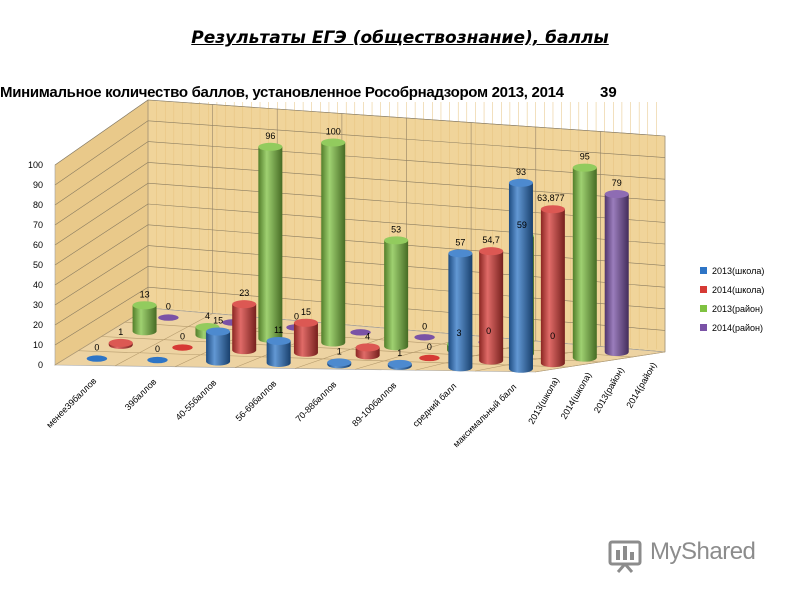  Describe the element at coordinates (38, 205) in the screenshot. I see `y-tick-label: 80` at that location.